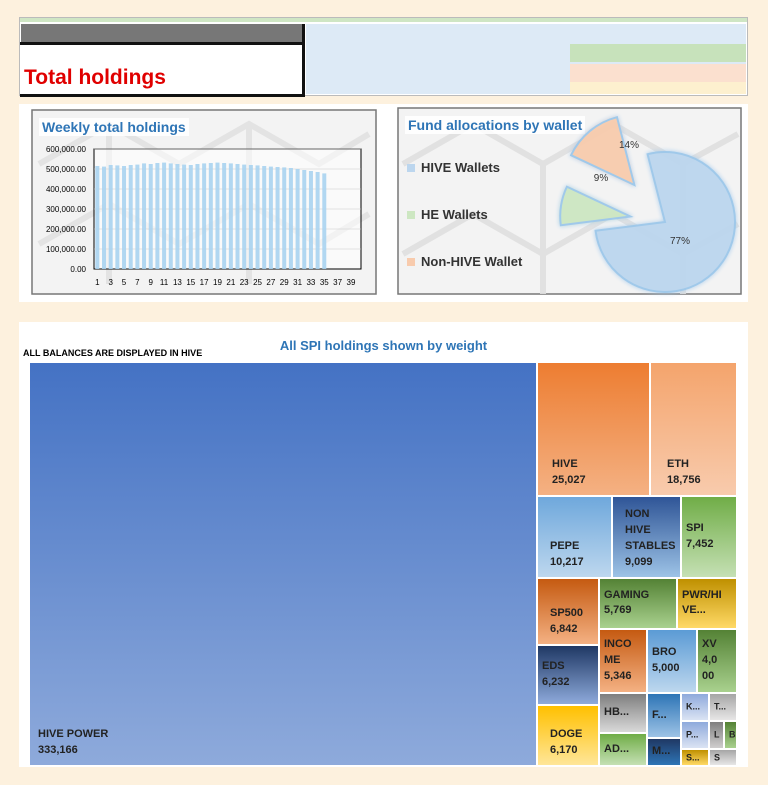  What do you see at coordinates (383, 57) in the screenshot?
I see `header-panel: Total holdings` at bounding box center [383, 57].